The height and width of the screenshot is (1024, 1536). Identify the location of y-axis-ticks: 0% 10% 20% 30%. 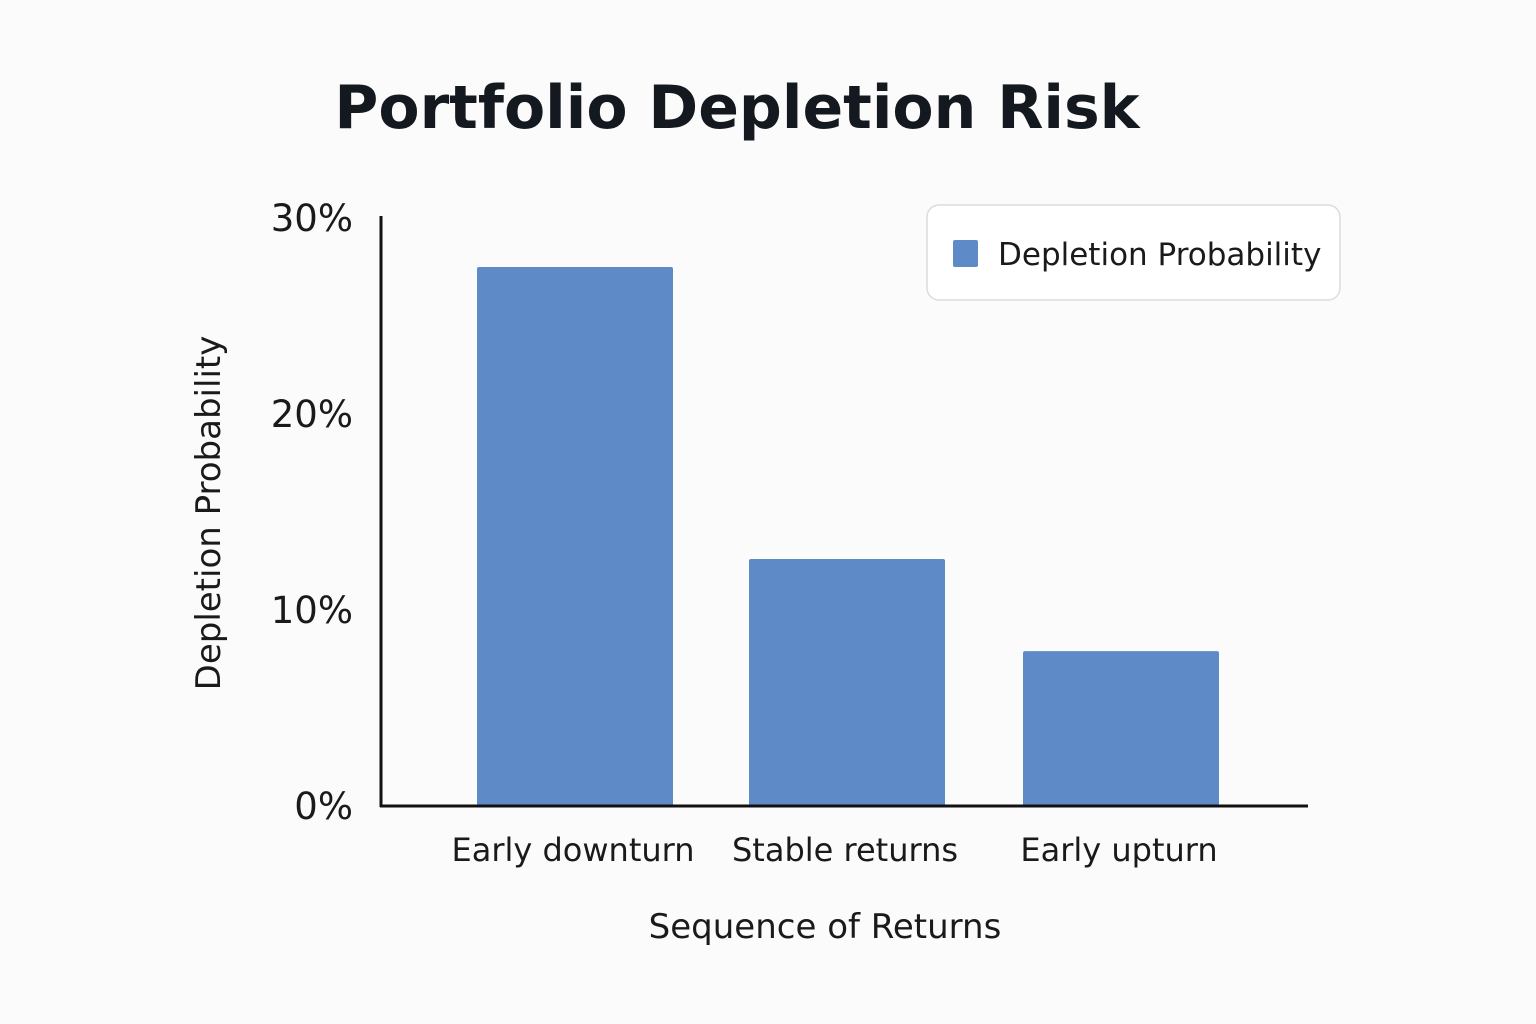
(312, 512).